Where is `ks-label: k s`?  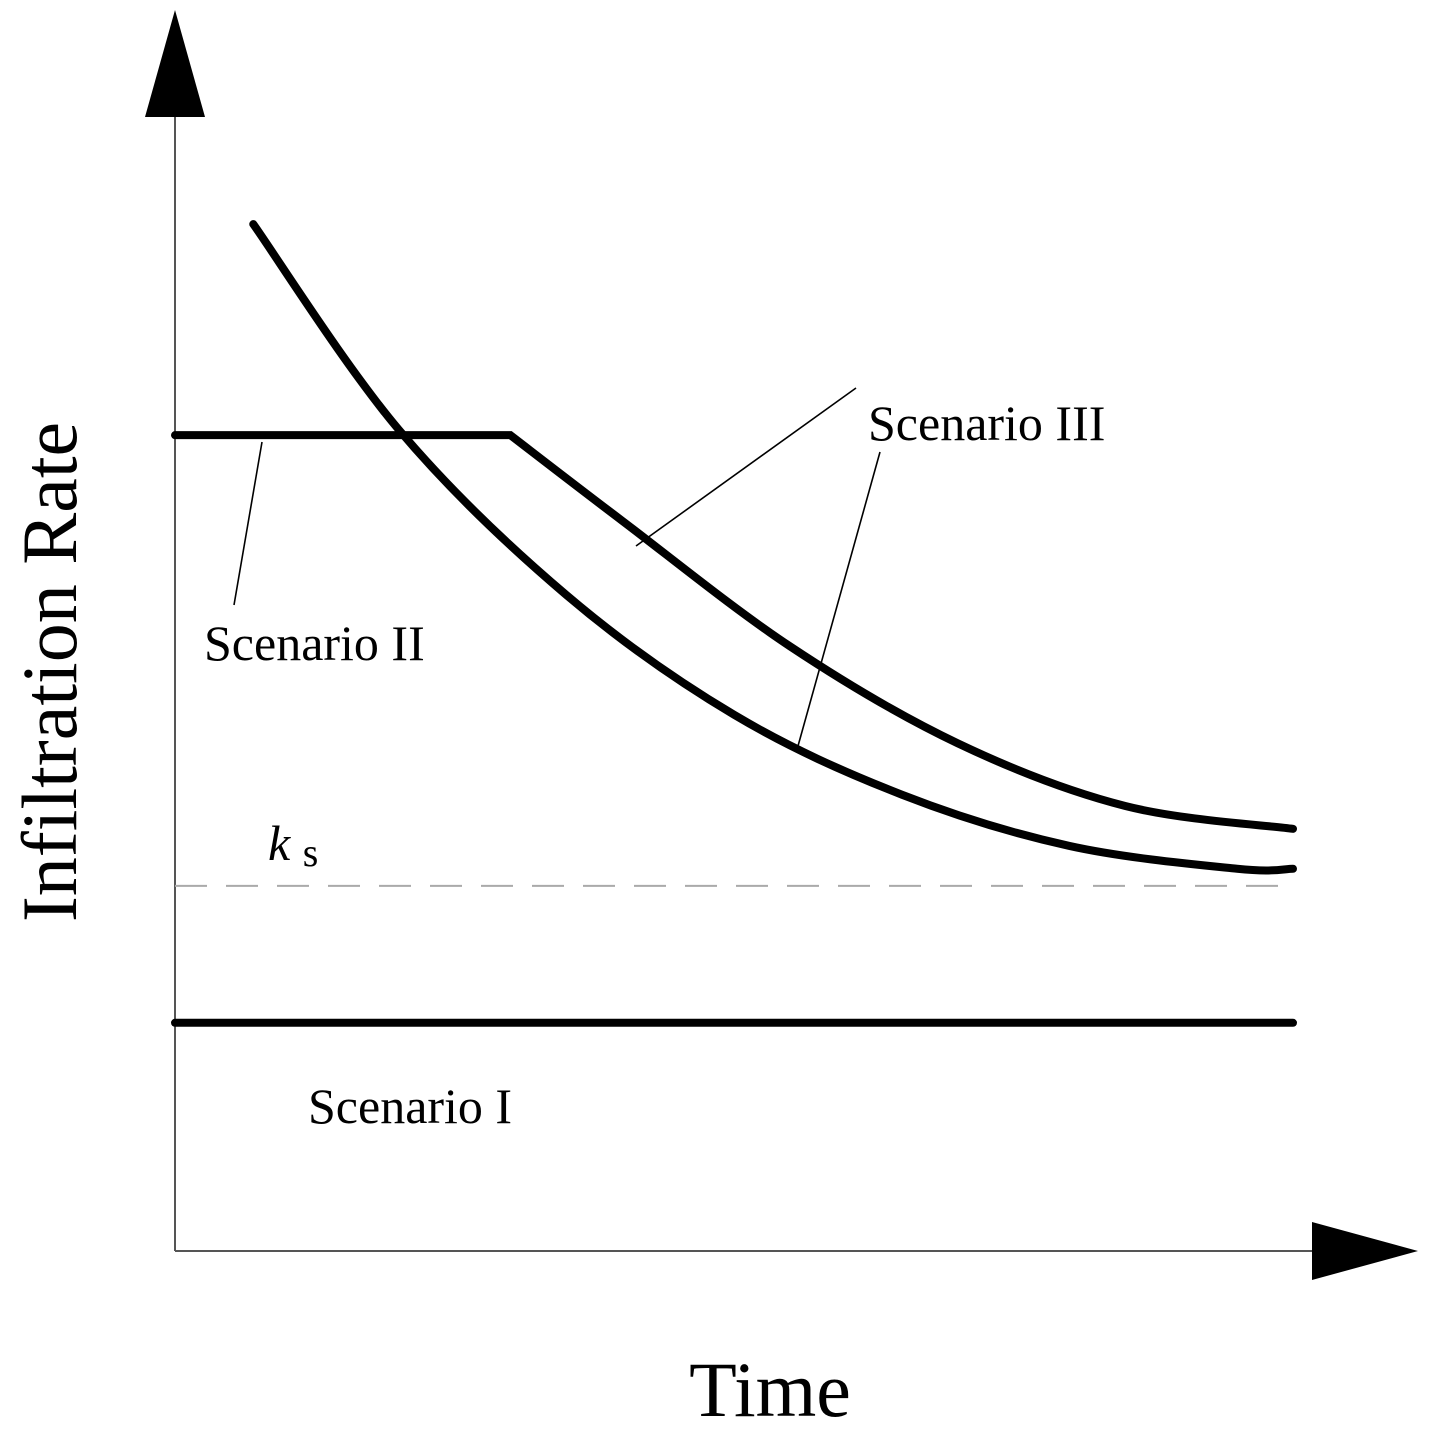 ks-label: k s is located at coordinates (293, 845).